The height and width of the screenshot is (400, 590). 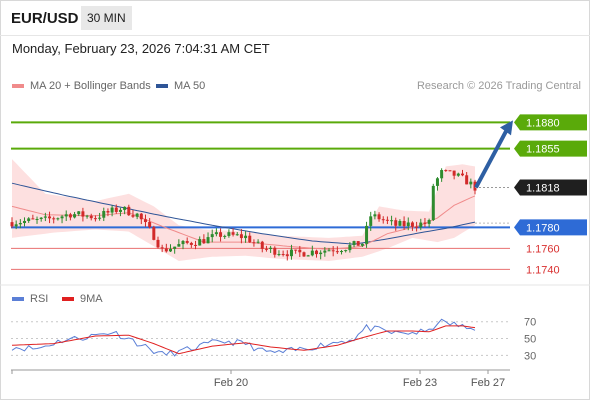 What do you see at coordinates (190, 86) in the screenshot?
I see `legend-ma50-label: MA 50` at bounding box center [190, 86].